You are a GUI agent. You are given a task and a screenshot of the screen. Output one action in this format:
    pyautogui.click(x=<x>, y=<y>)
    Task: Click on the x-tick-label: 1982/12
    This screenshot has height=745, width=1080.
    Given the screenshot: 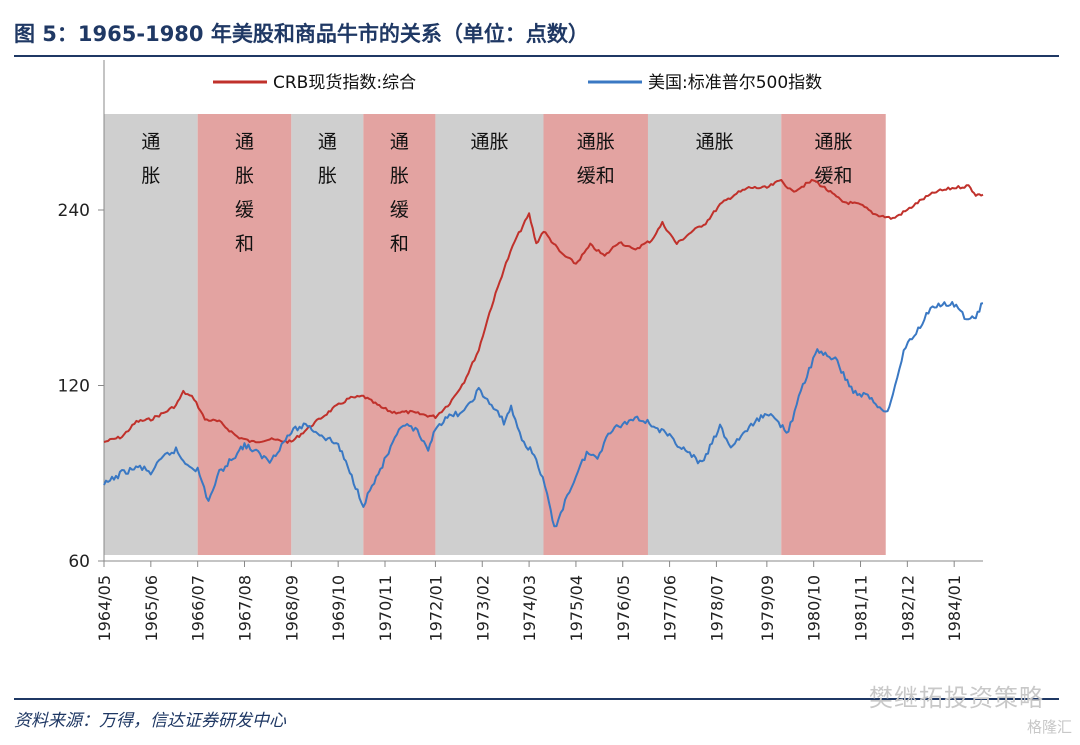 What is the action you would take?
    pyautogui.click(x=907, y=608)
    